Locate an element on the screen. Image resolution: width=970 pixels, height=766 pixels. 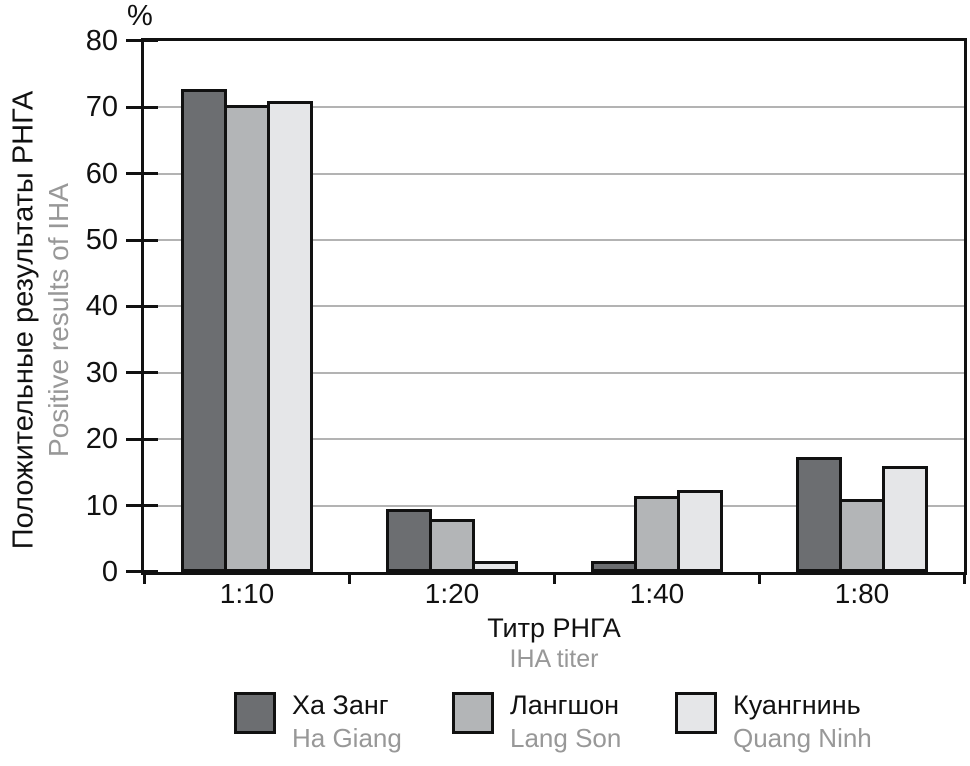
legend-item-lang-son: Лангшон Lang Son is located at coordinates (536, 721).